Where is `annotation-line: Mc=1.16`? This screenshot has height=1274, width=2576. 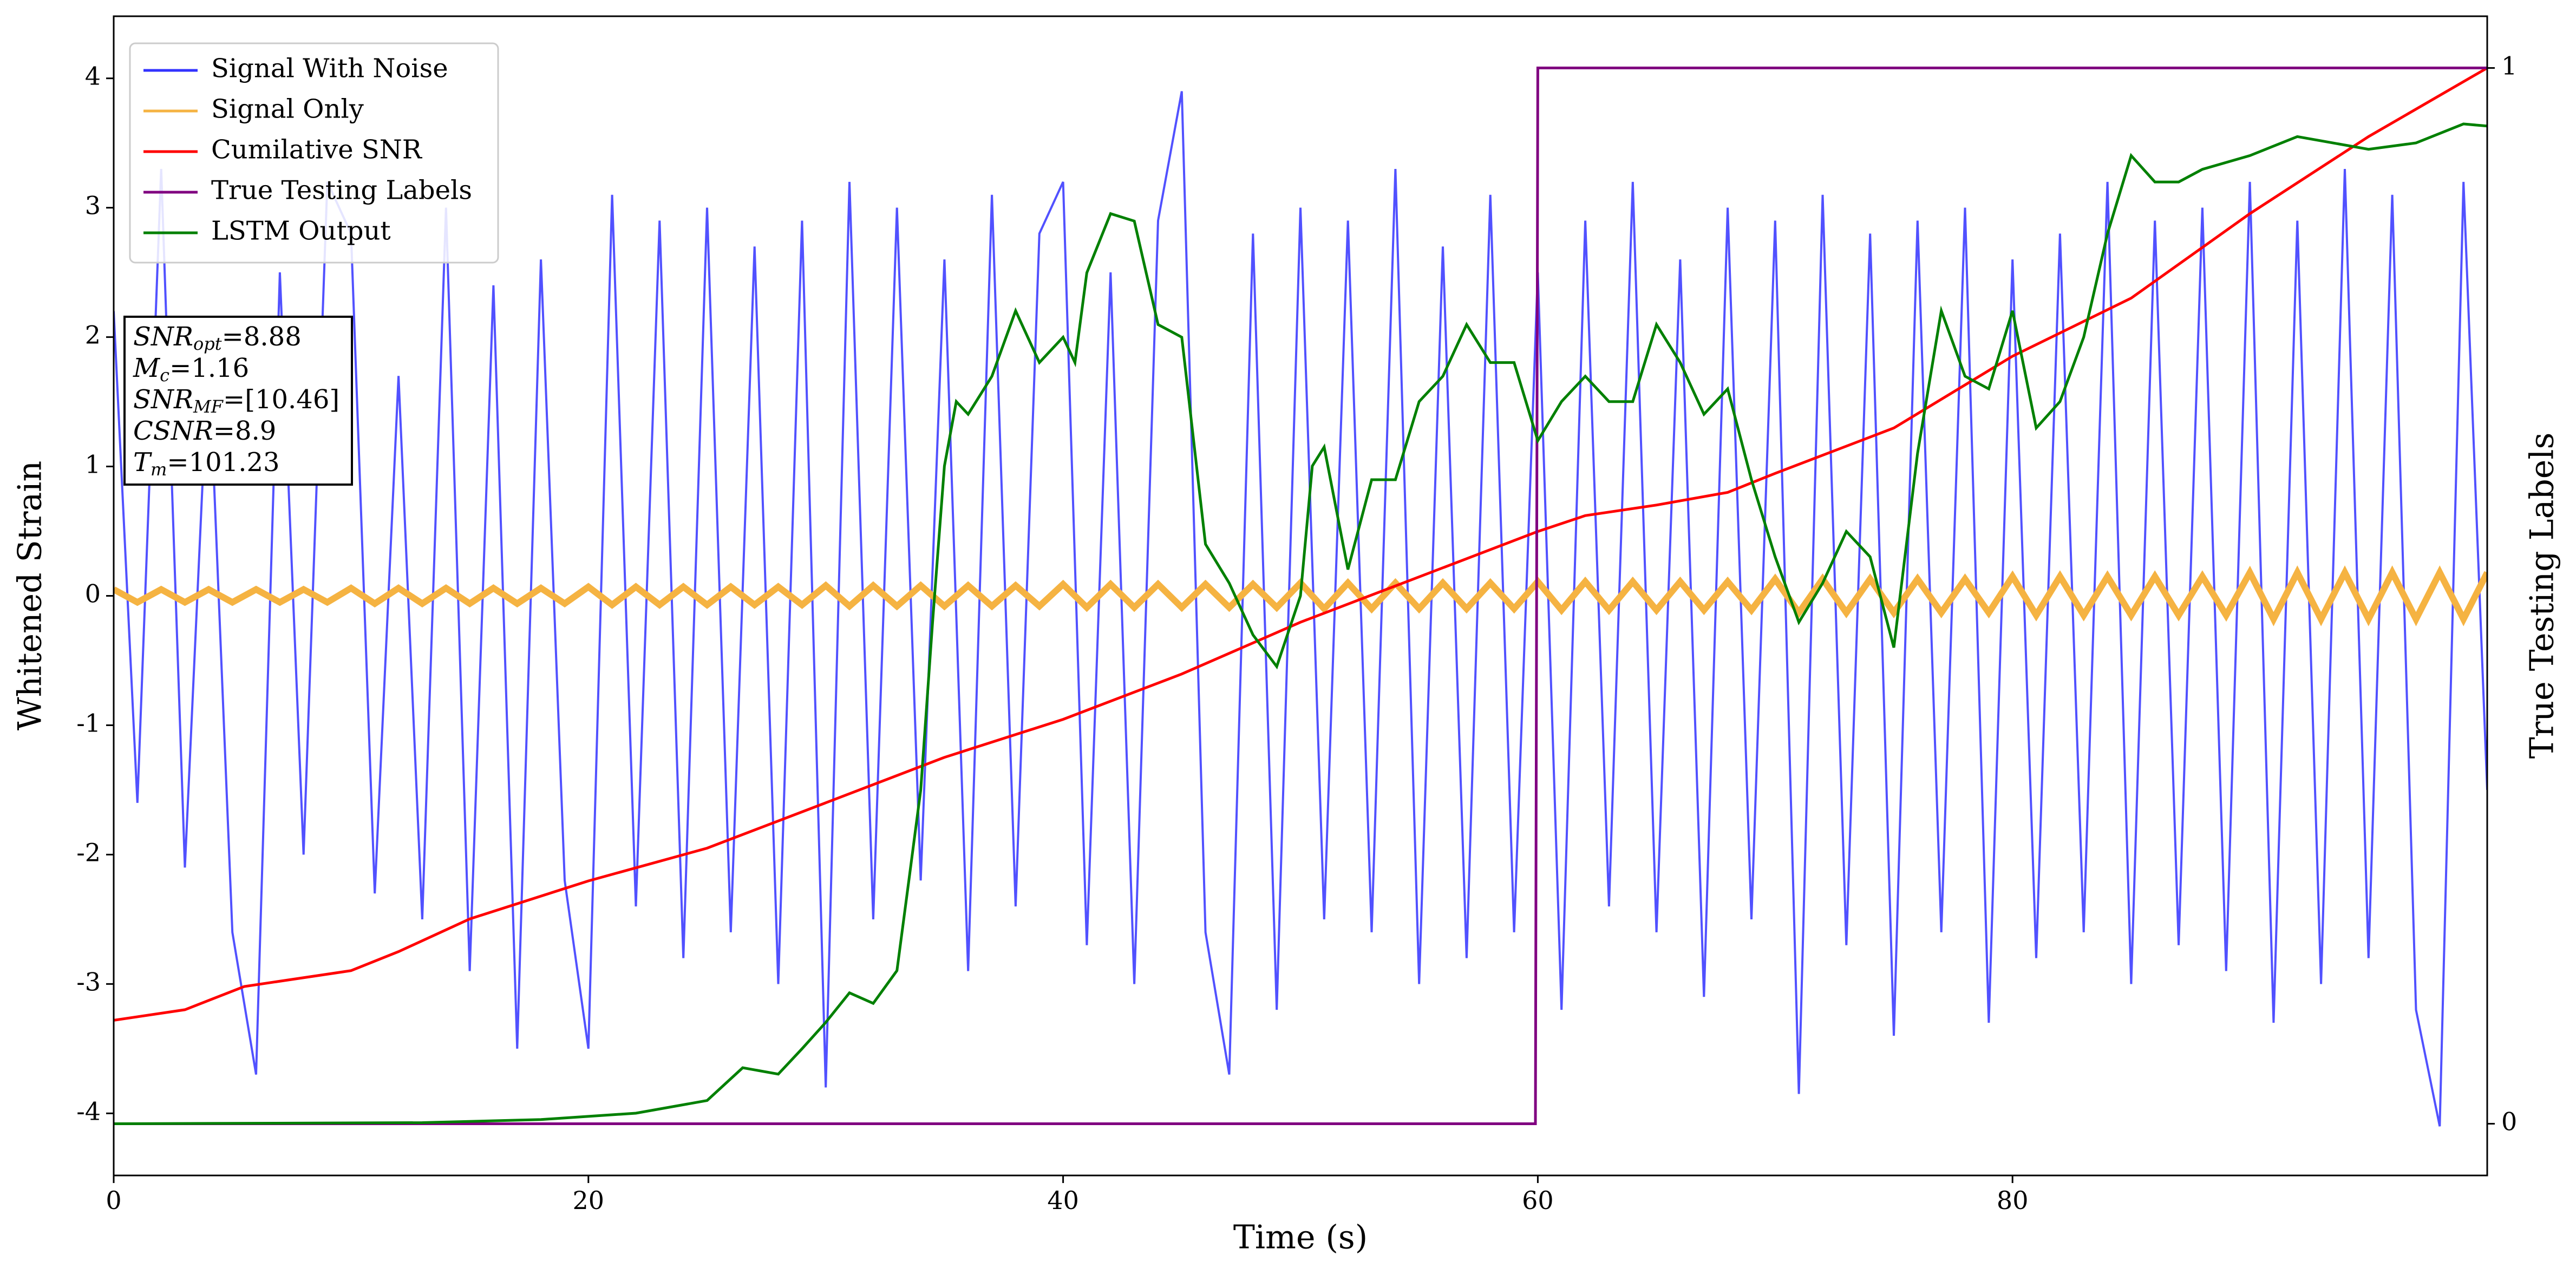
annotation-line: Mc=1.16 is located at coordinates (191, 369).